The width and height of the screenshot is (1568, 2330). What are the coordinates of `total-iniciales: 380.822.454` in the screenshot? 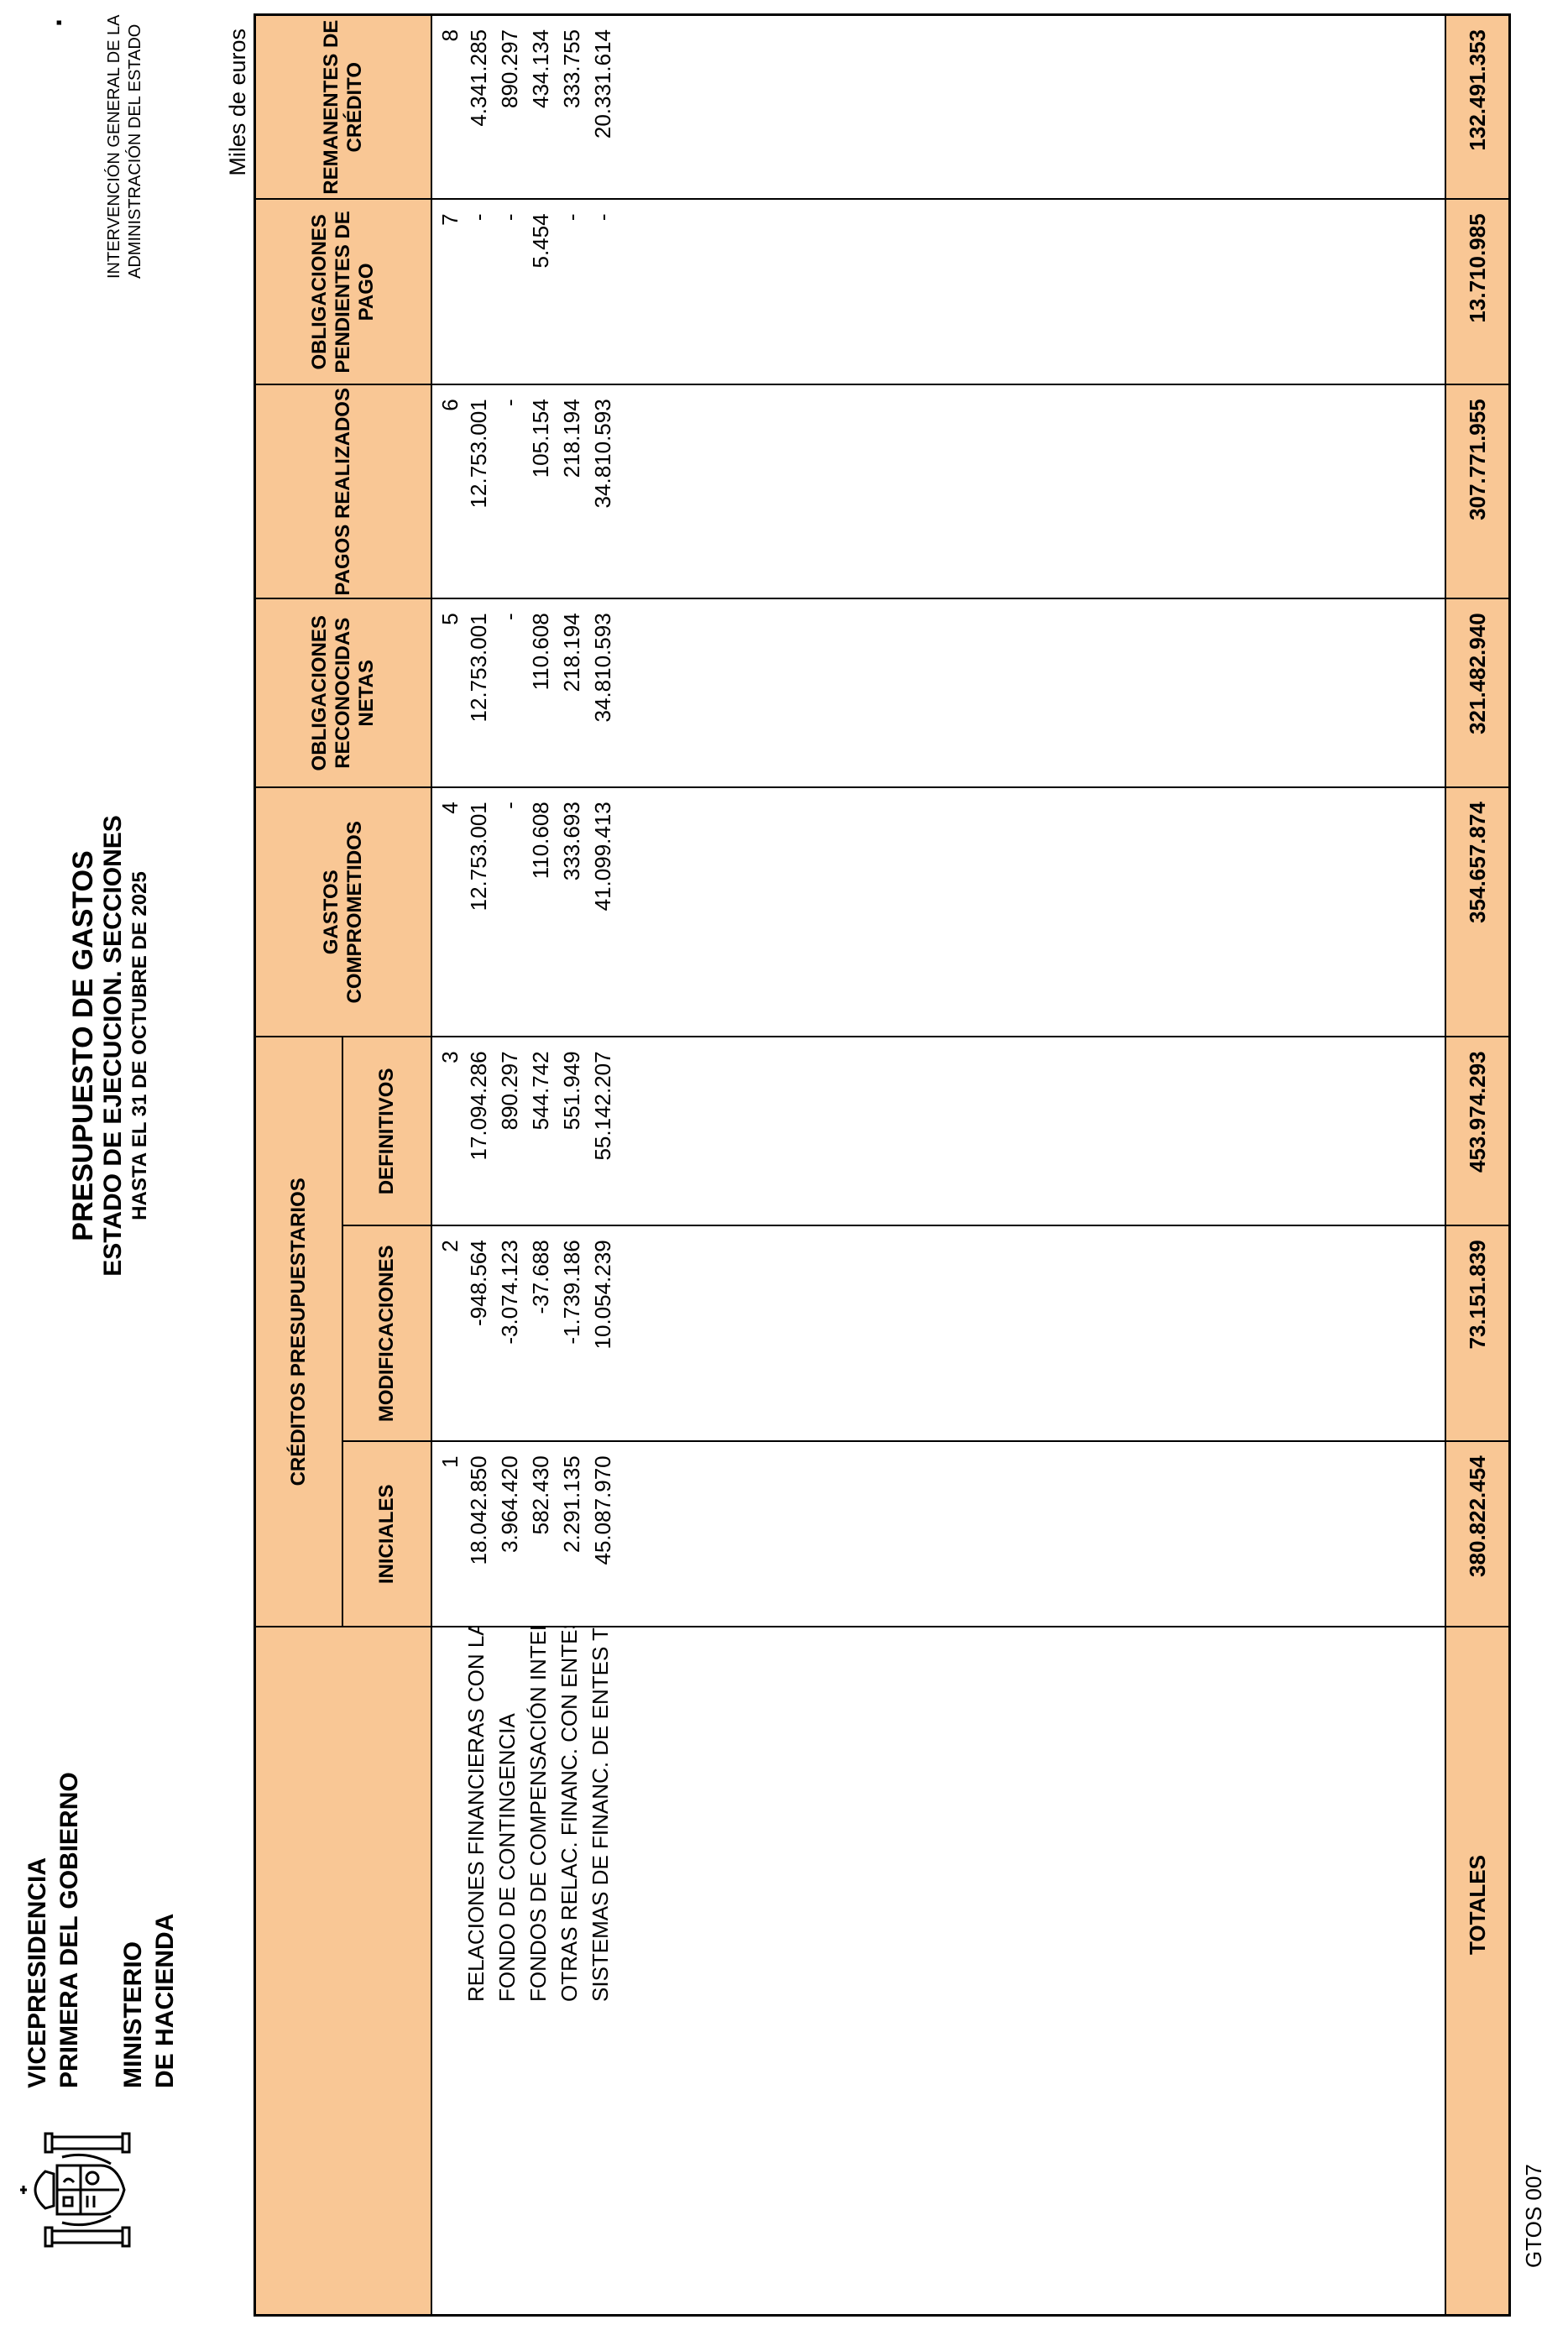 It's located at (1477, 1534).